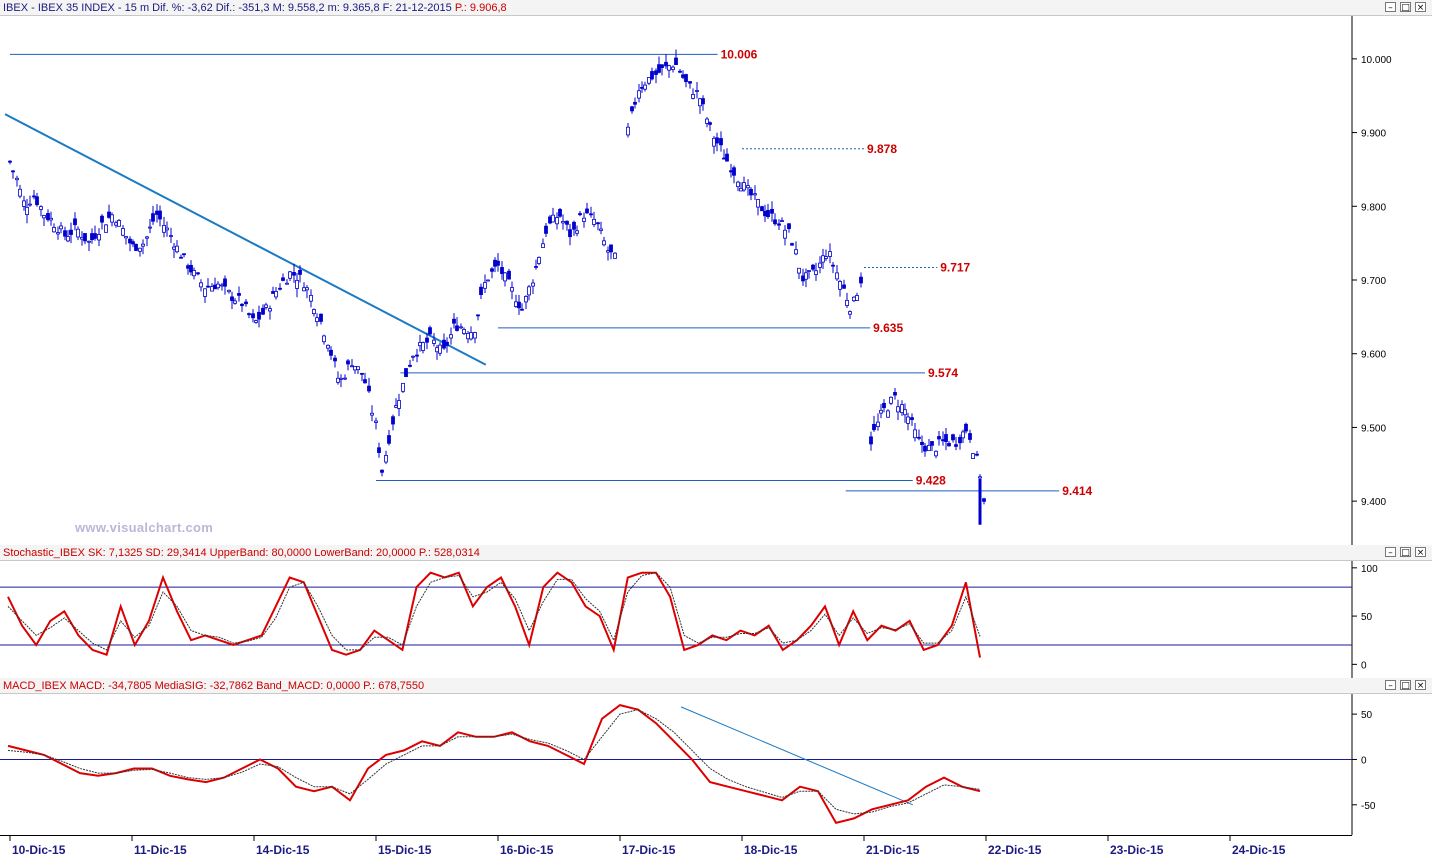 Image resolution: width=1432 pixels, height=857 pixels. I want to click on series-sd, so click(494, 611).